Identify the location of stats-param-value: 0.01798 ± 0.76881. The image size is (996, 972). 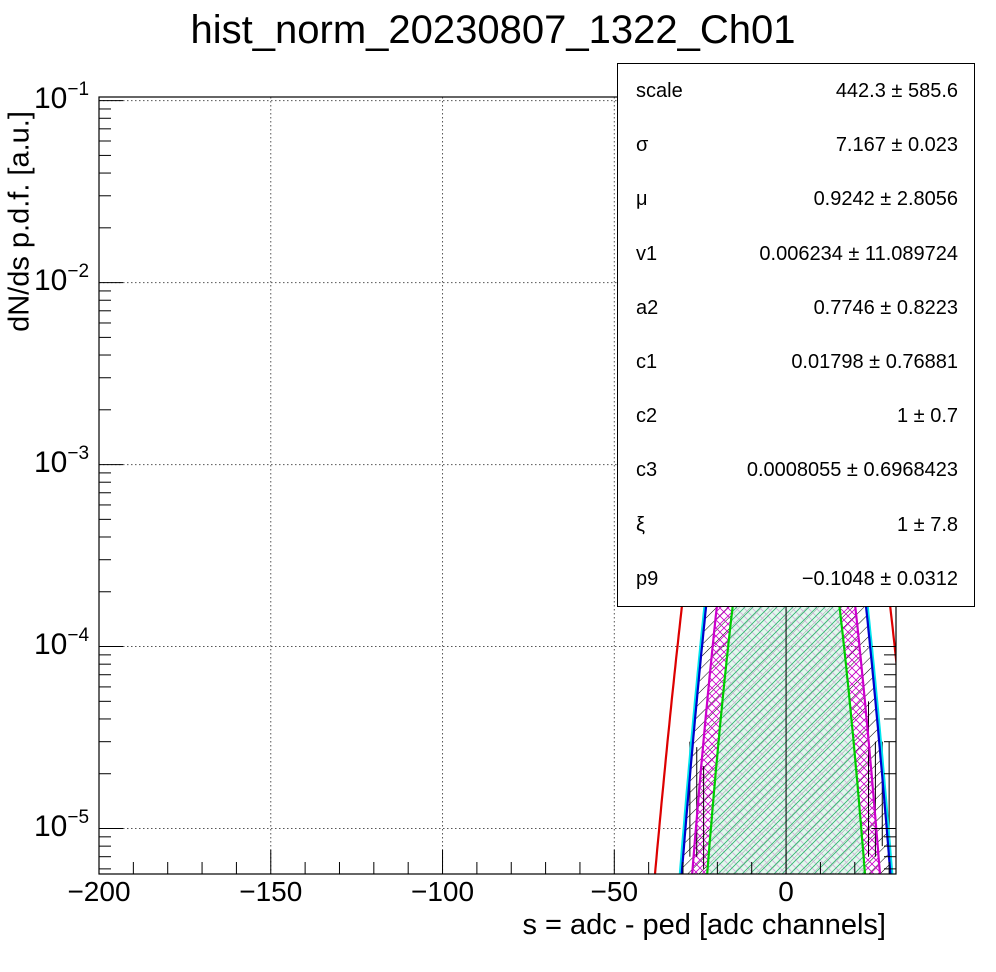
(874, 362).